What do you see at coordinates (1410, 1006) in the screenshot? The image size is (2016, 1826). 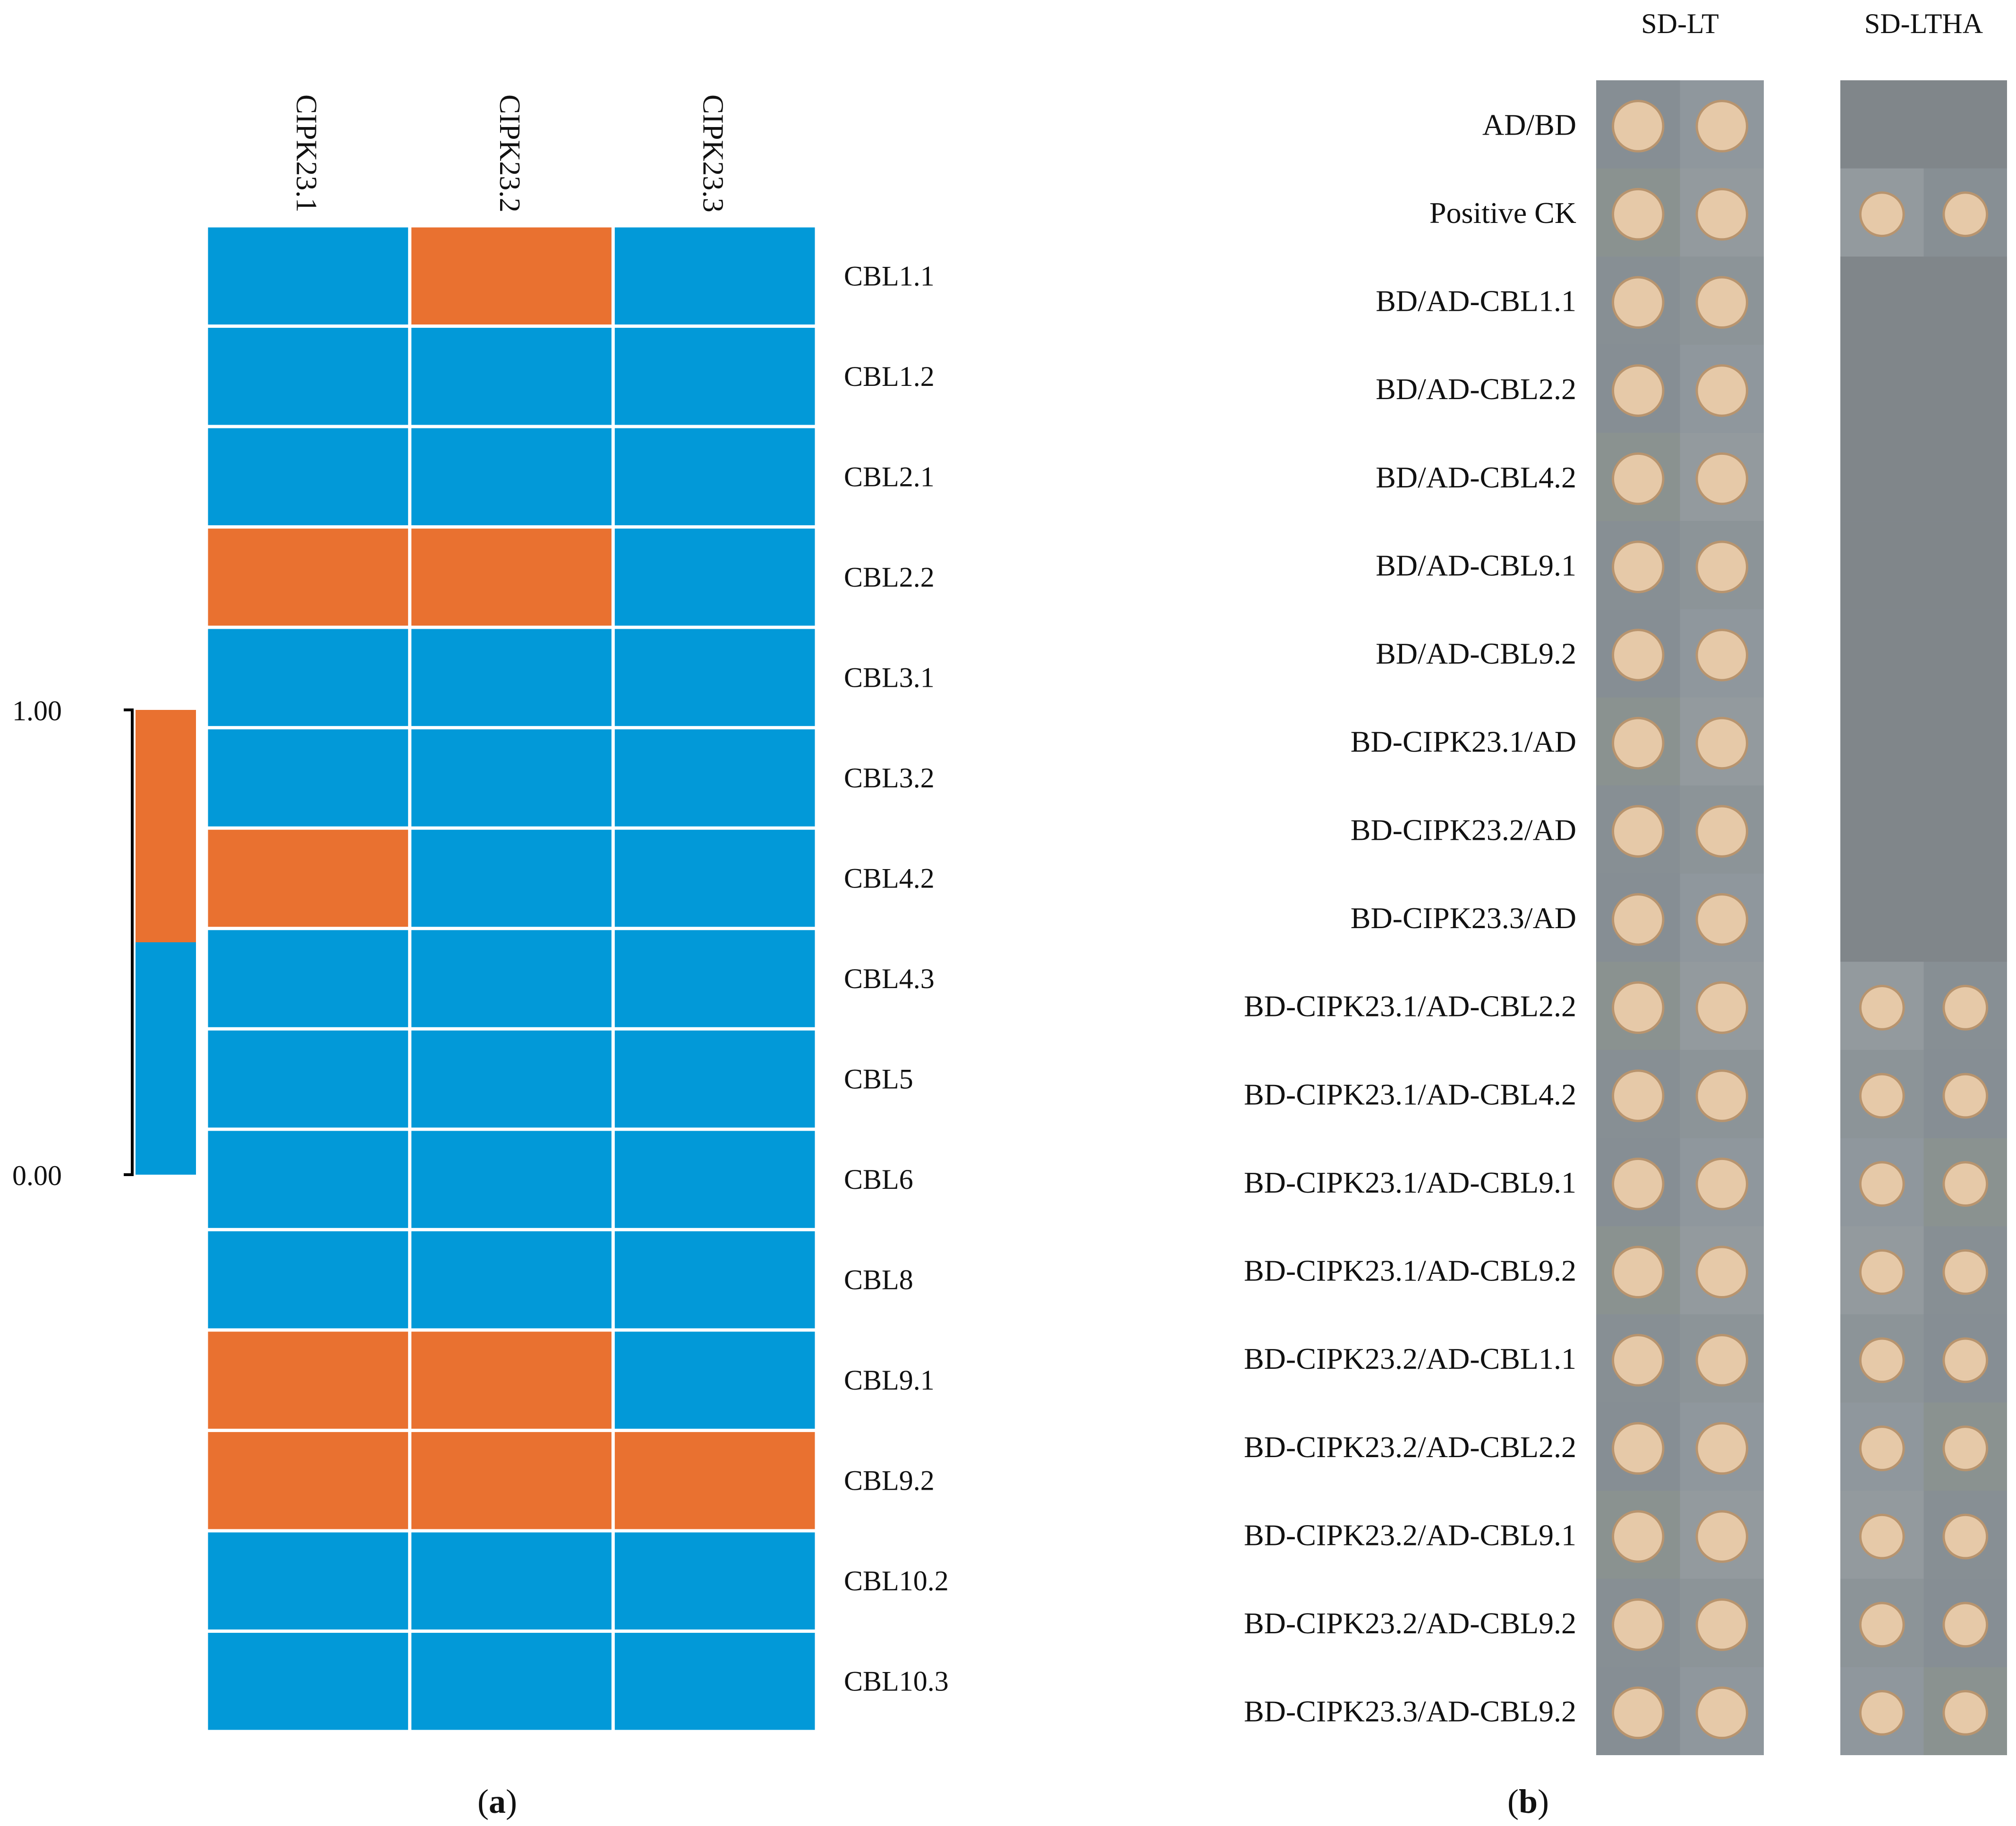 I see `construct-label: BD-CIPK23.1/AD-CBL2.2` at bounding box center [1410, 1006].